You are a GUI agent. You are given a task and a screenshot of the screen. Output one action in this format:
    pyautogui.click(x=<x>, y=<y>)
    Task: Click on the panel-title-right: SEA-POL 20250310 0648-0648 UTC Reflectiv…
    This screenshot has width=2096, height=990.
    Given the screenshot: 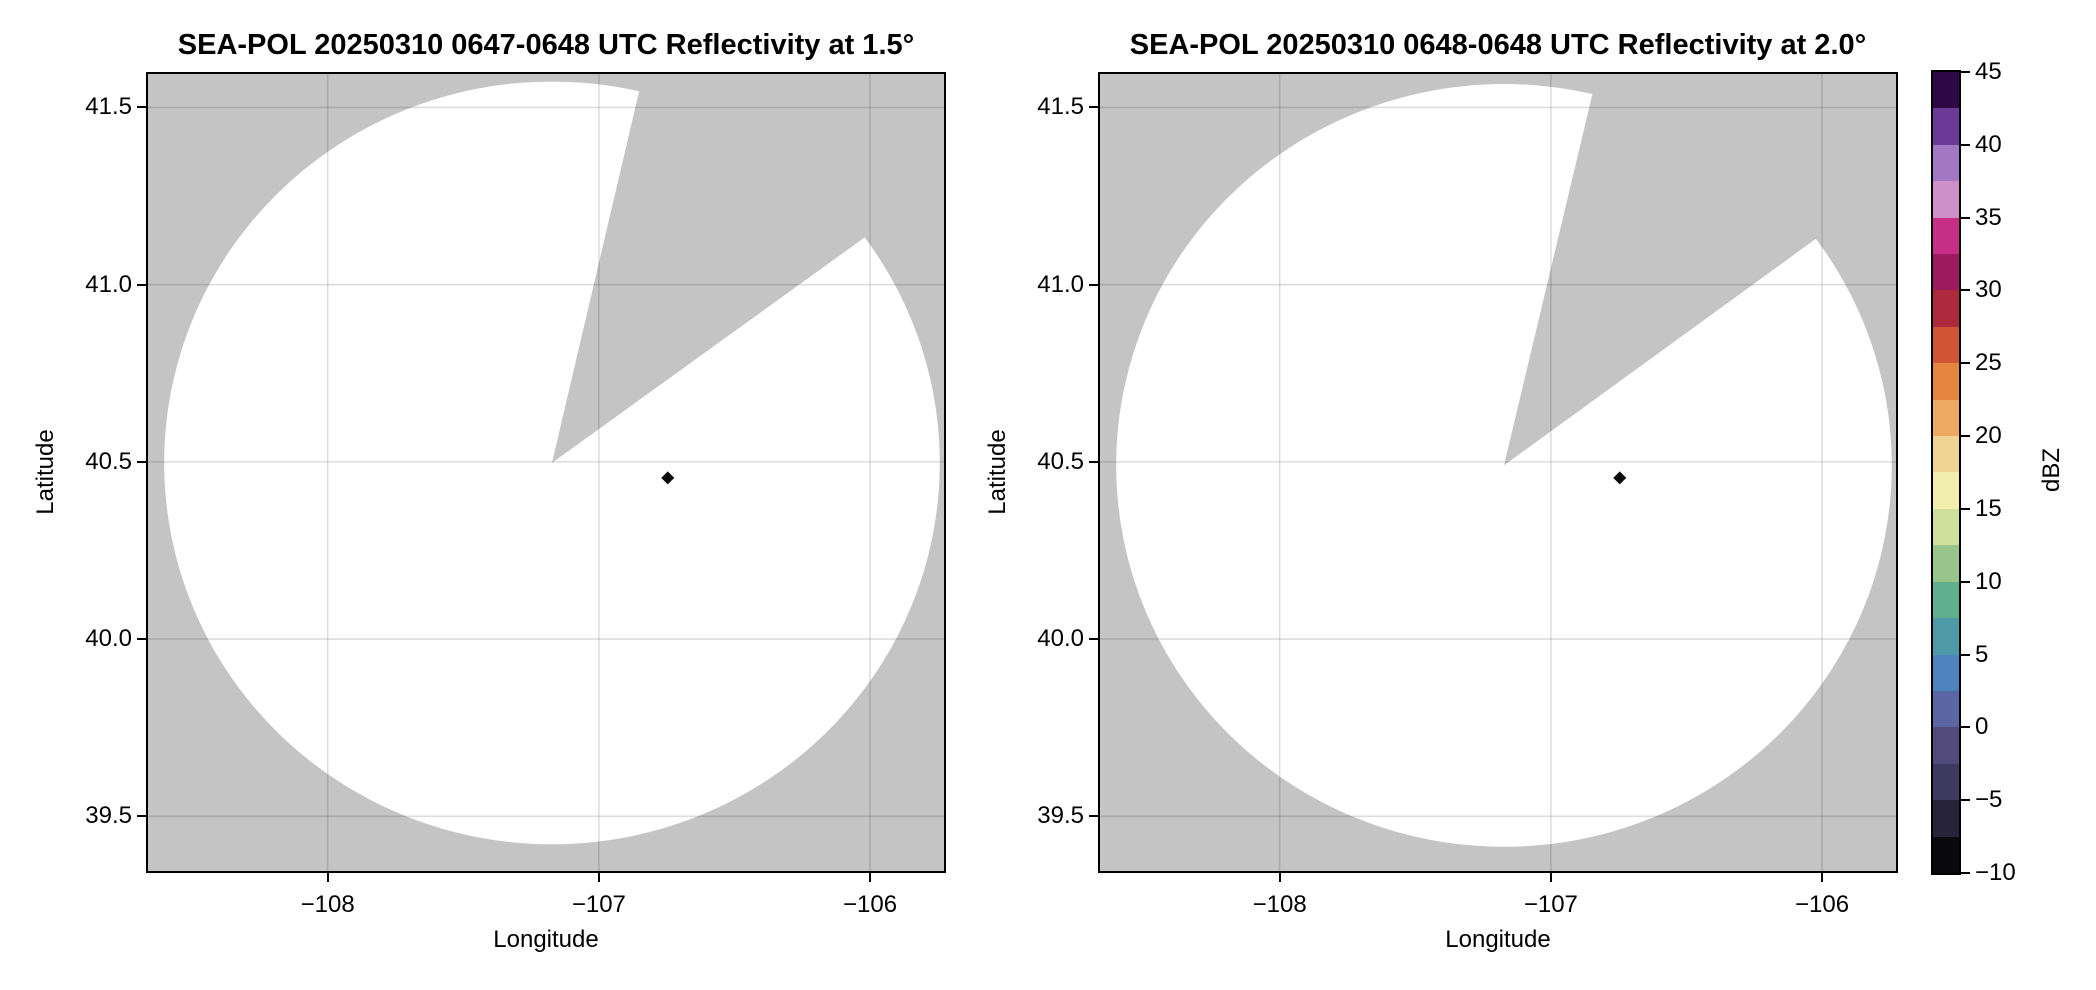 What is the action you would take?
    pyautogui.click(x=1498, y=45)
    